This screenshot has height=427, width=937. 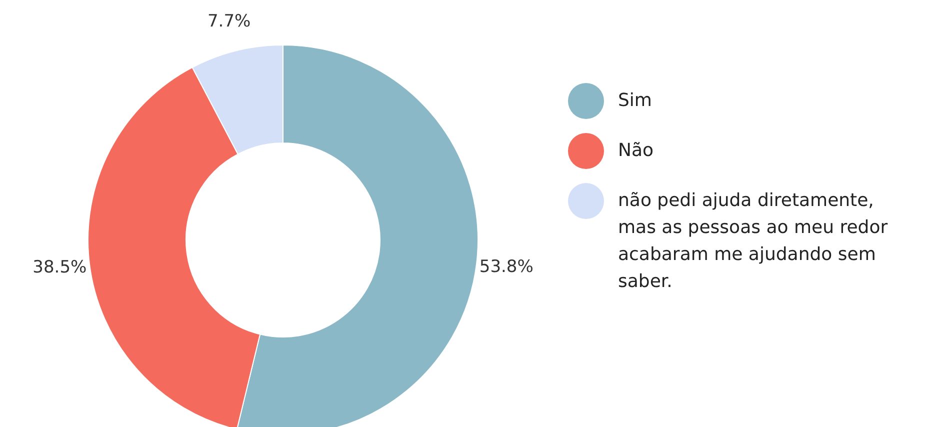 What do you see at coordinates (753, 241) in the screenshot?
I see `legend-label: não pedi ajuda diretamente, mas as pessoas ao meu redor acabaram me ajudando sem saber.` at bounding box center [753, 241].